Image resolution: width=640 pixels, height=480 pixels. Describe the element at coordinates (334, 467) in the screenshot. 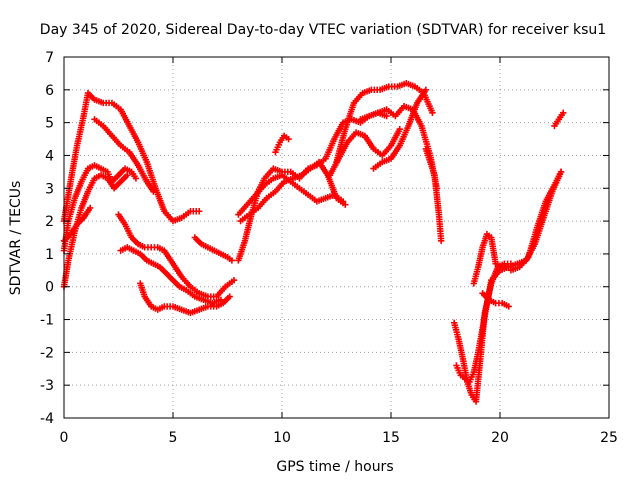

I see `x-axis-label: GPS time / hours` at that location.